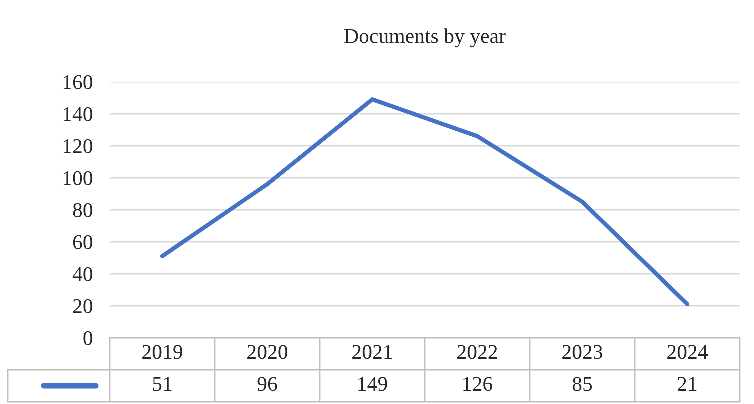 The width and height of the screenshot is (754, 404). Describe the element at coordinates (372, 352) in the screenshot. I see `x-tick-label: 2021` at that location.